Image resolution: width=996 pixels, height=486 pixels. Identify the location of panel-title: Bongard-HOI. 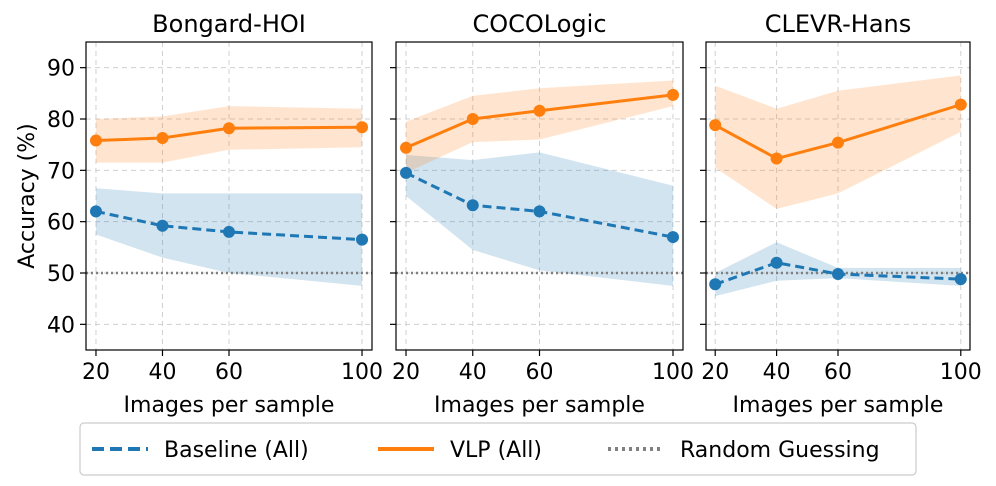
(229, 24).